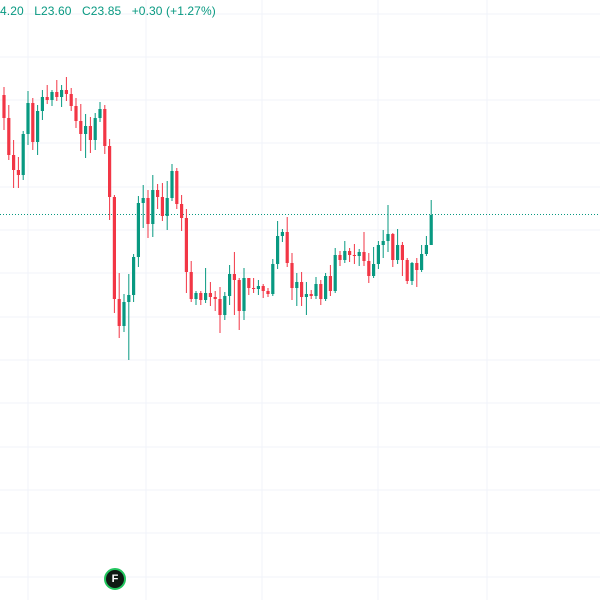  Describe the element at coordinates (115, 579) in the screenshot. I see `event-marker-f: F` at that location.